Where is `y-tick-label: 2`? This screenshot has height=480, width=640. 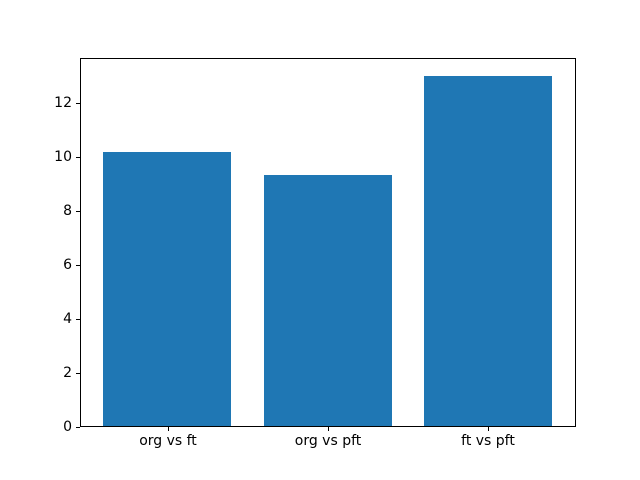 y-tick-label: 2 is located at coordinates (67, 373).